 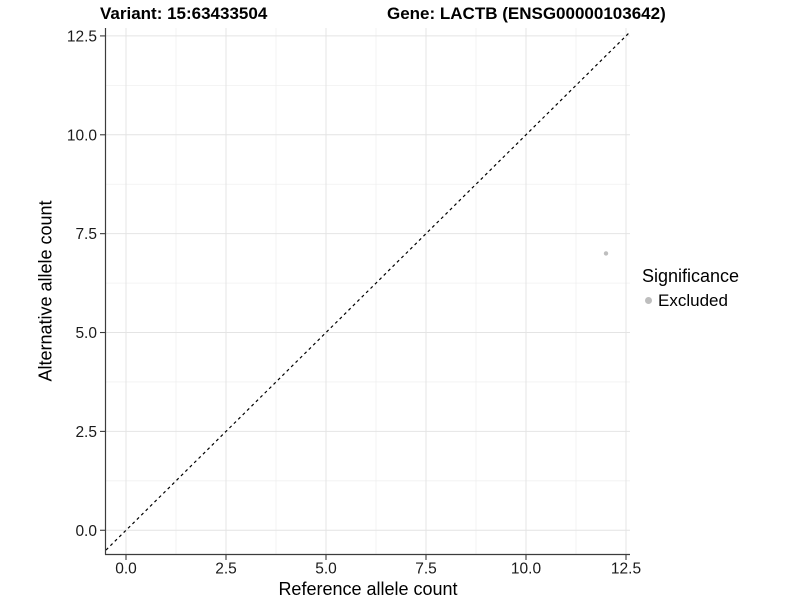 I want to click on x-tick-label: 2.5, so click(x=226, y=569).